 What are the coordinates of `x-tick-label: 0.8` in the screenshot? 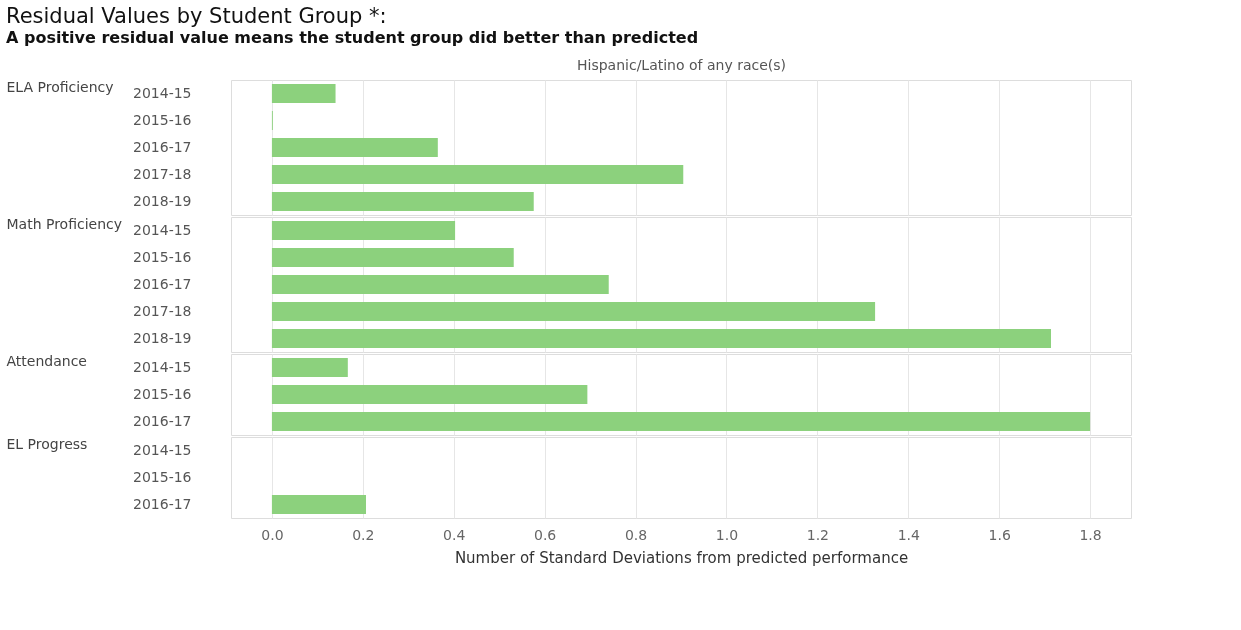 It's located at (636, 534).